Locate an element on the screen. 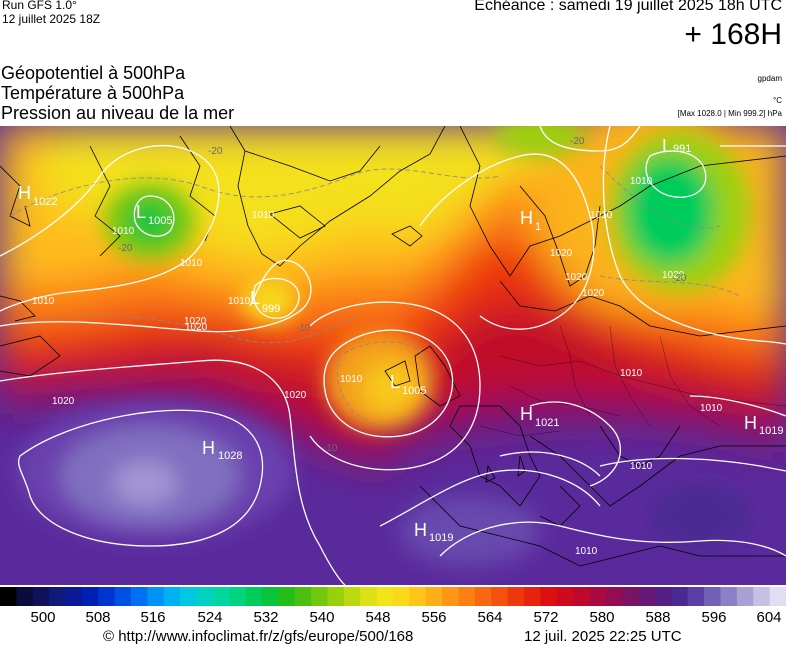 The width and height of the screenshot is (786, 648). field-label-pressure: Pression au niveau de la mer is located at coordinates (118, 113).